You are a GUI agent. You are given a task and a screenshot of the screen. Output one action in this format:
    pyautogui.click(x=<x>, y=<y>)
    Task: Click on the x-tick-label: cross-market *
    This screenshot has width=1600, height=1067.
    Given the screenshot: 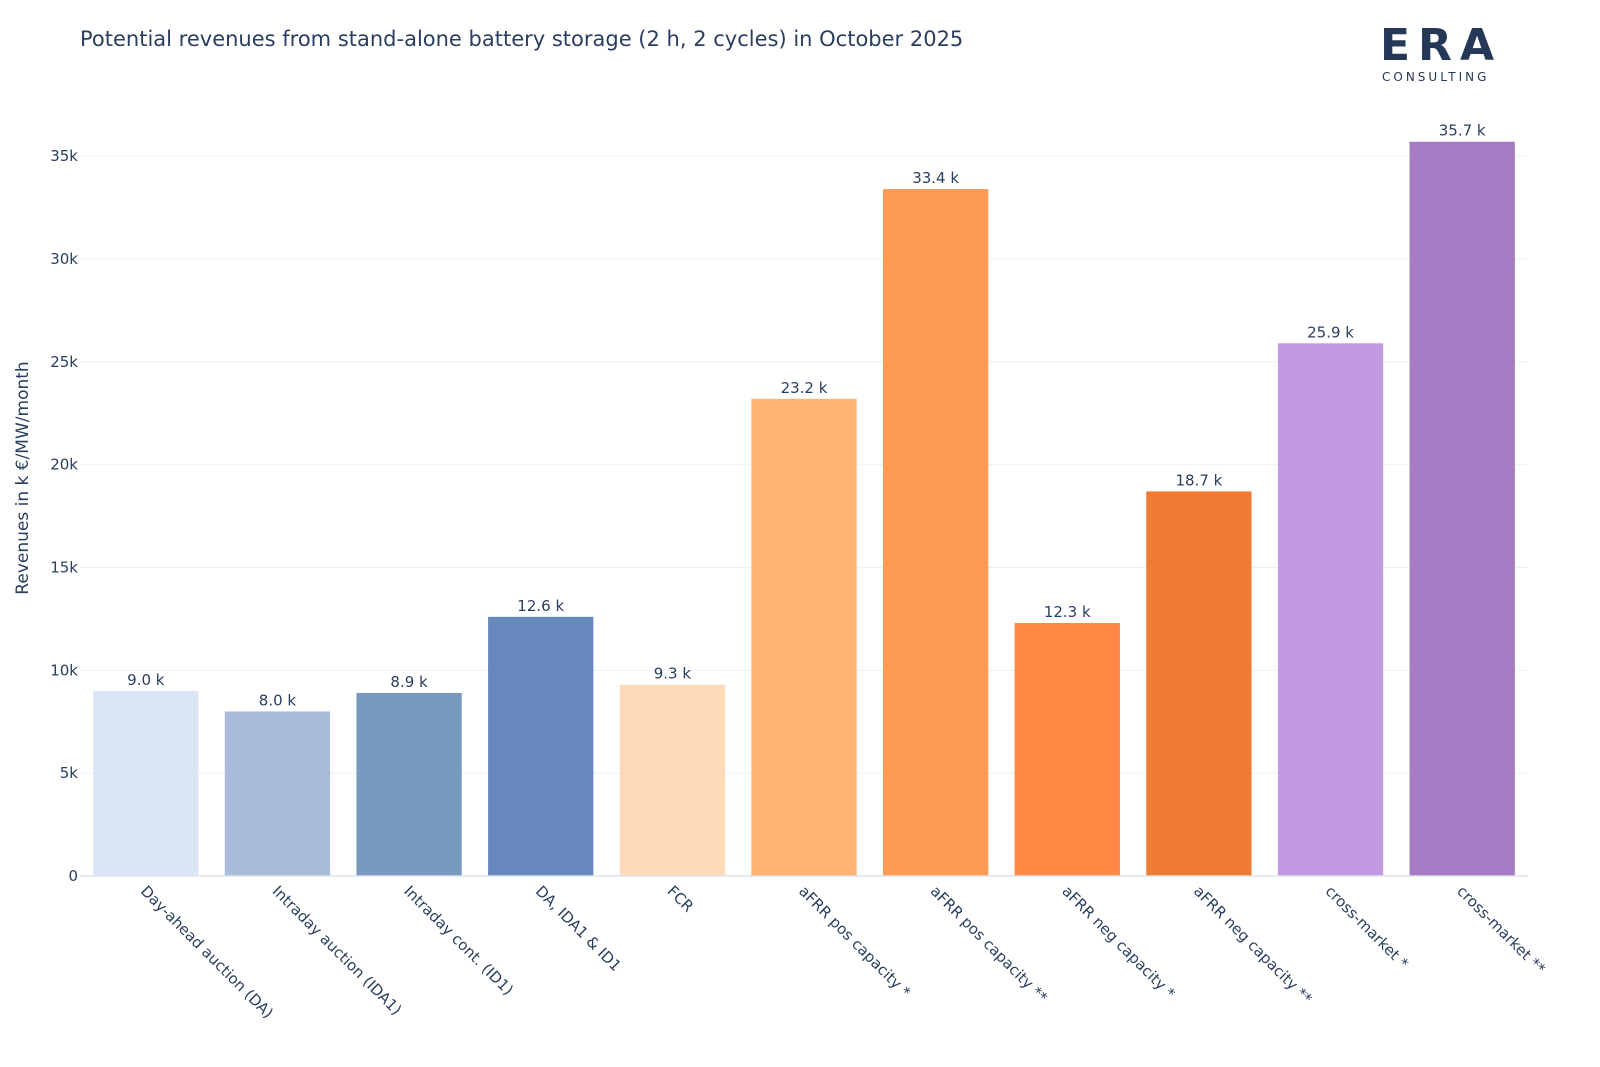 What is the action you would take?
    pyautogui.click(x=1367, y=927)
    